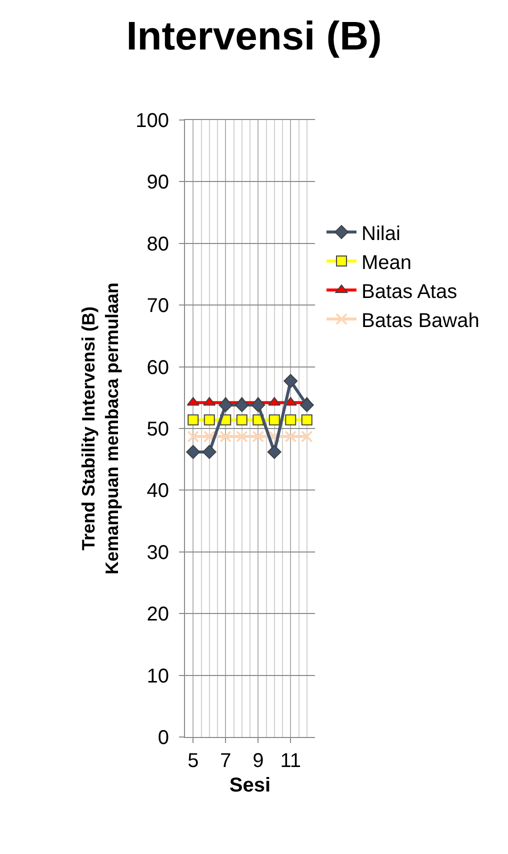 This screenshot has width=508, height=854. Describe the element at coordinates (254, 36) in the screenshot. I see `chart-title: Intervensi (B)` at that location.